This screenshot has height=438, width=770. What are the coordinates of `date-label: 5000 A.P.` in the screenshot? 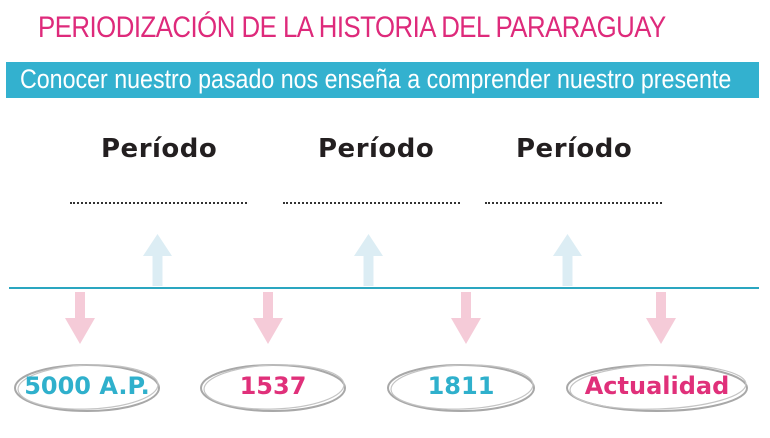 It's located at (87, 386).